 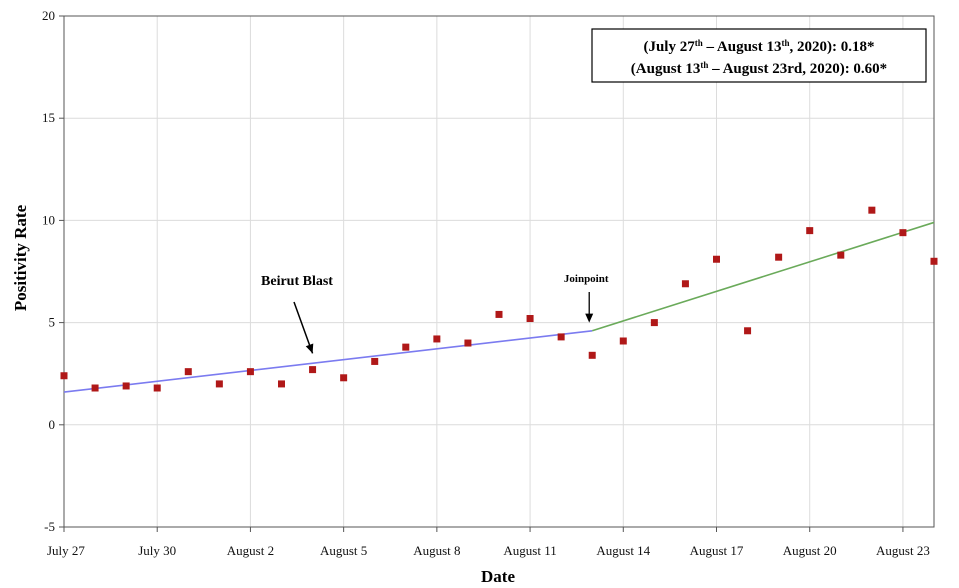 I want to click on legend-text-part: – August 23rd, 2020): 0.60*, so click(x=797, y=69).